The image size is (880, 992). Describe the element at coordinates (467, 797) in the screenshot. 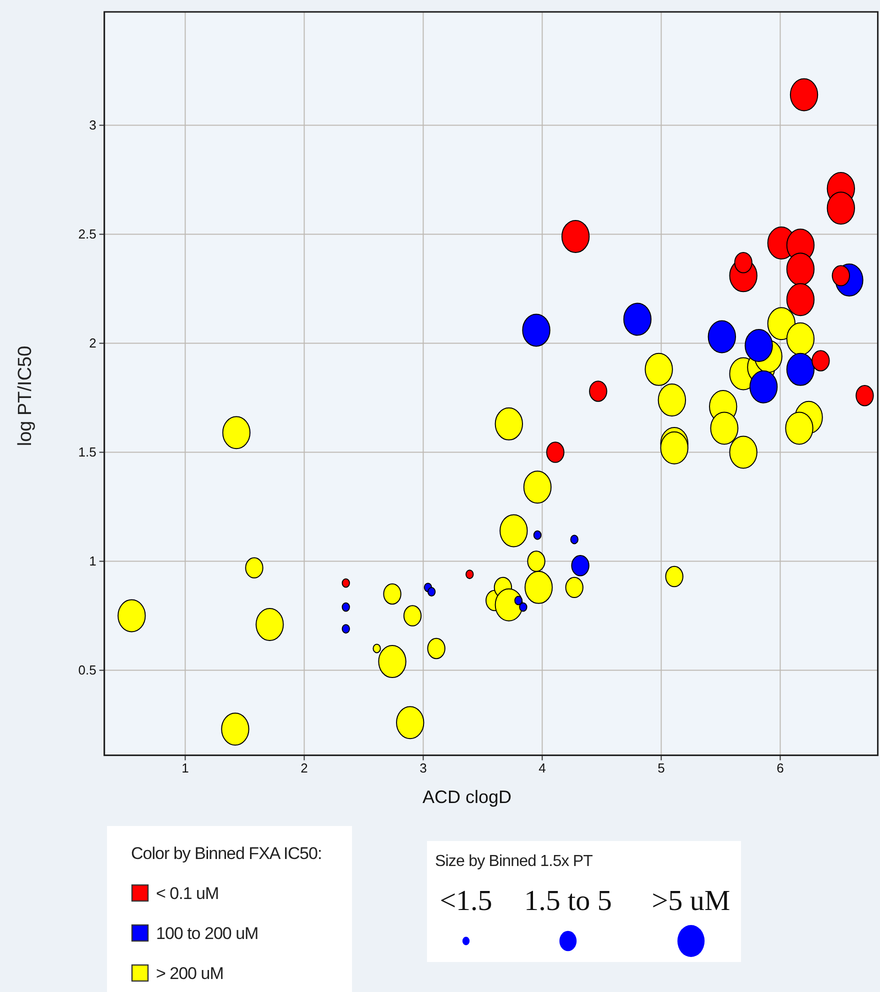

I see `x-axis-title: ACD clogD` at that location.